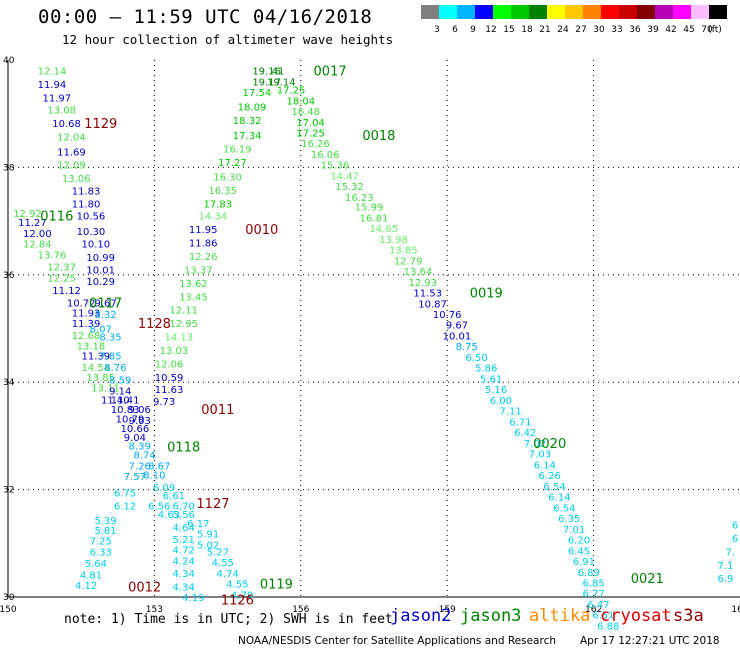  I want to click on wave-height-value: 11.39, so click(96, 356).